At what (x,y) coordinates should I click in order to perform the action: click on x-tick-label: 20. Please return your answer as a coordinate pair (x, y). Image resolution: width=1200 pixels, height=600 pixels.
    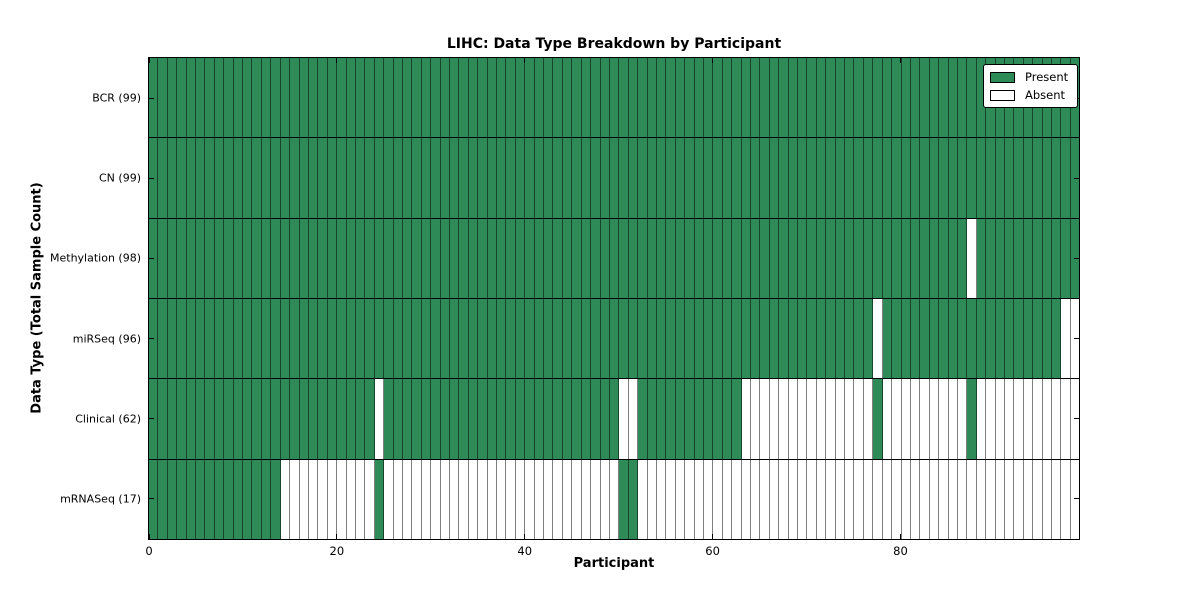
    Looking at the image, I should click on (337, 551).